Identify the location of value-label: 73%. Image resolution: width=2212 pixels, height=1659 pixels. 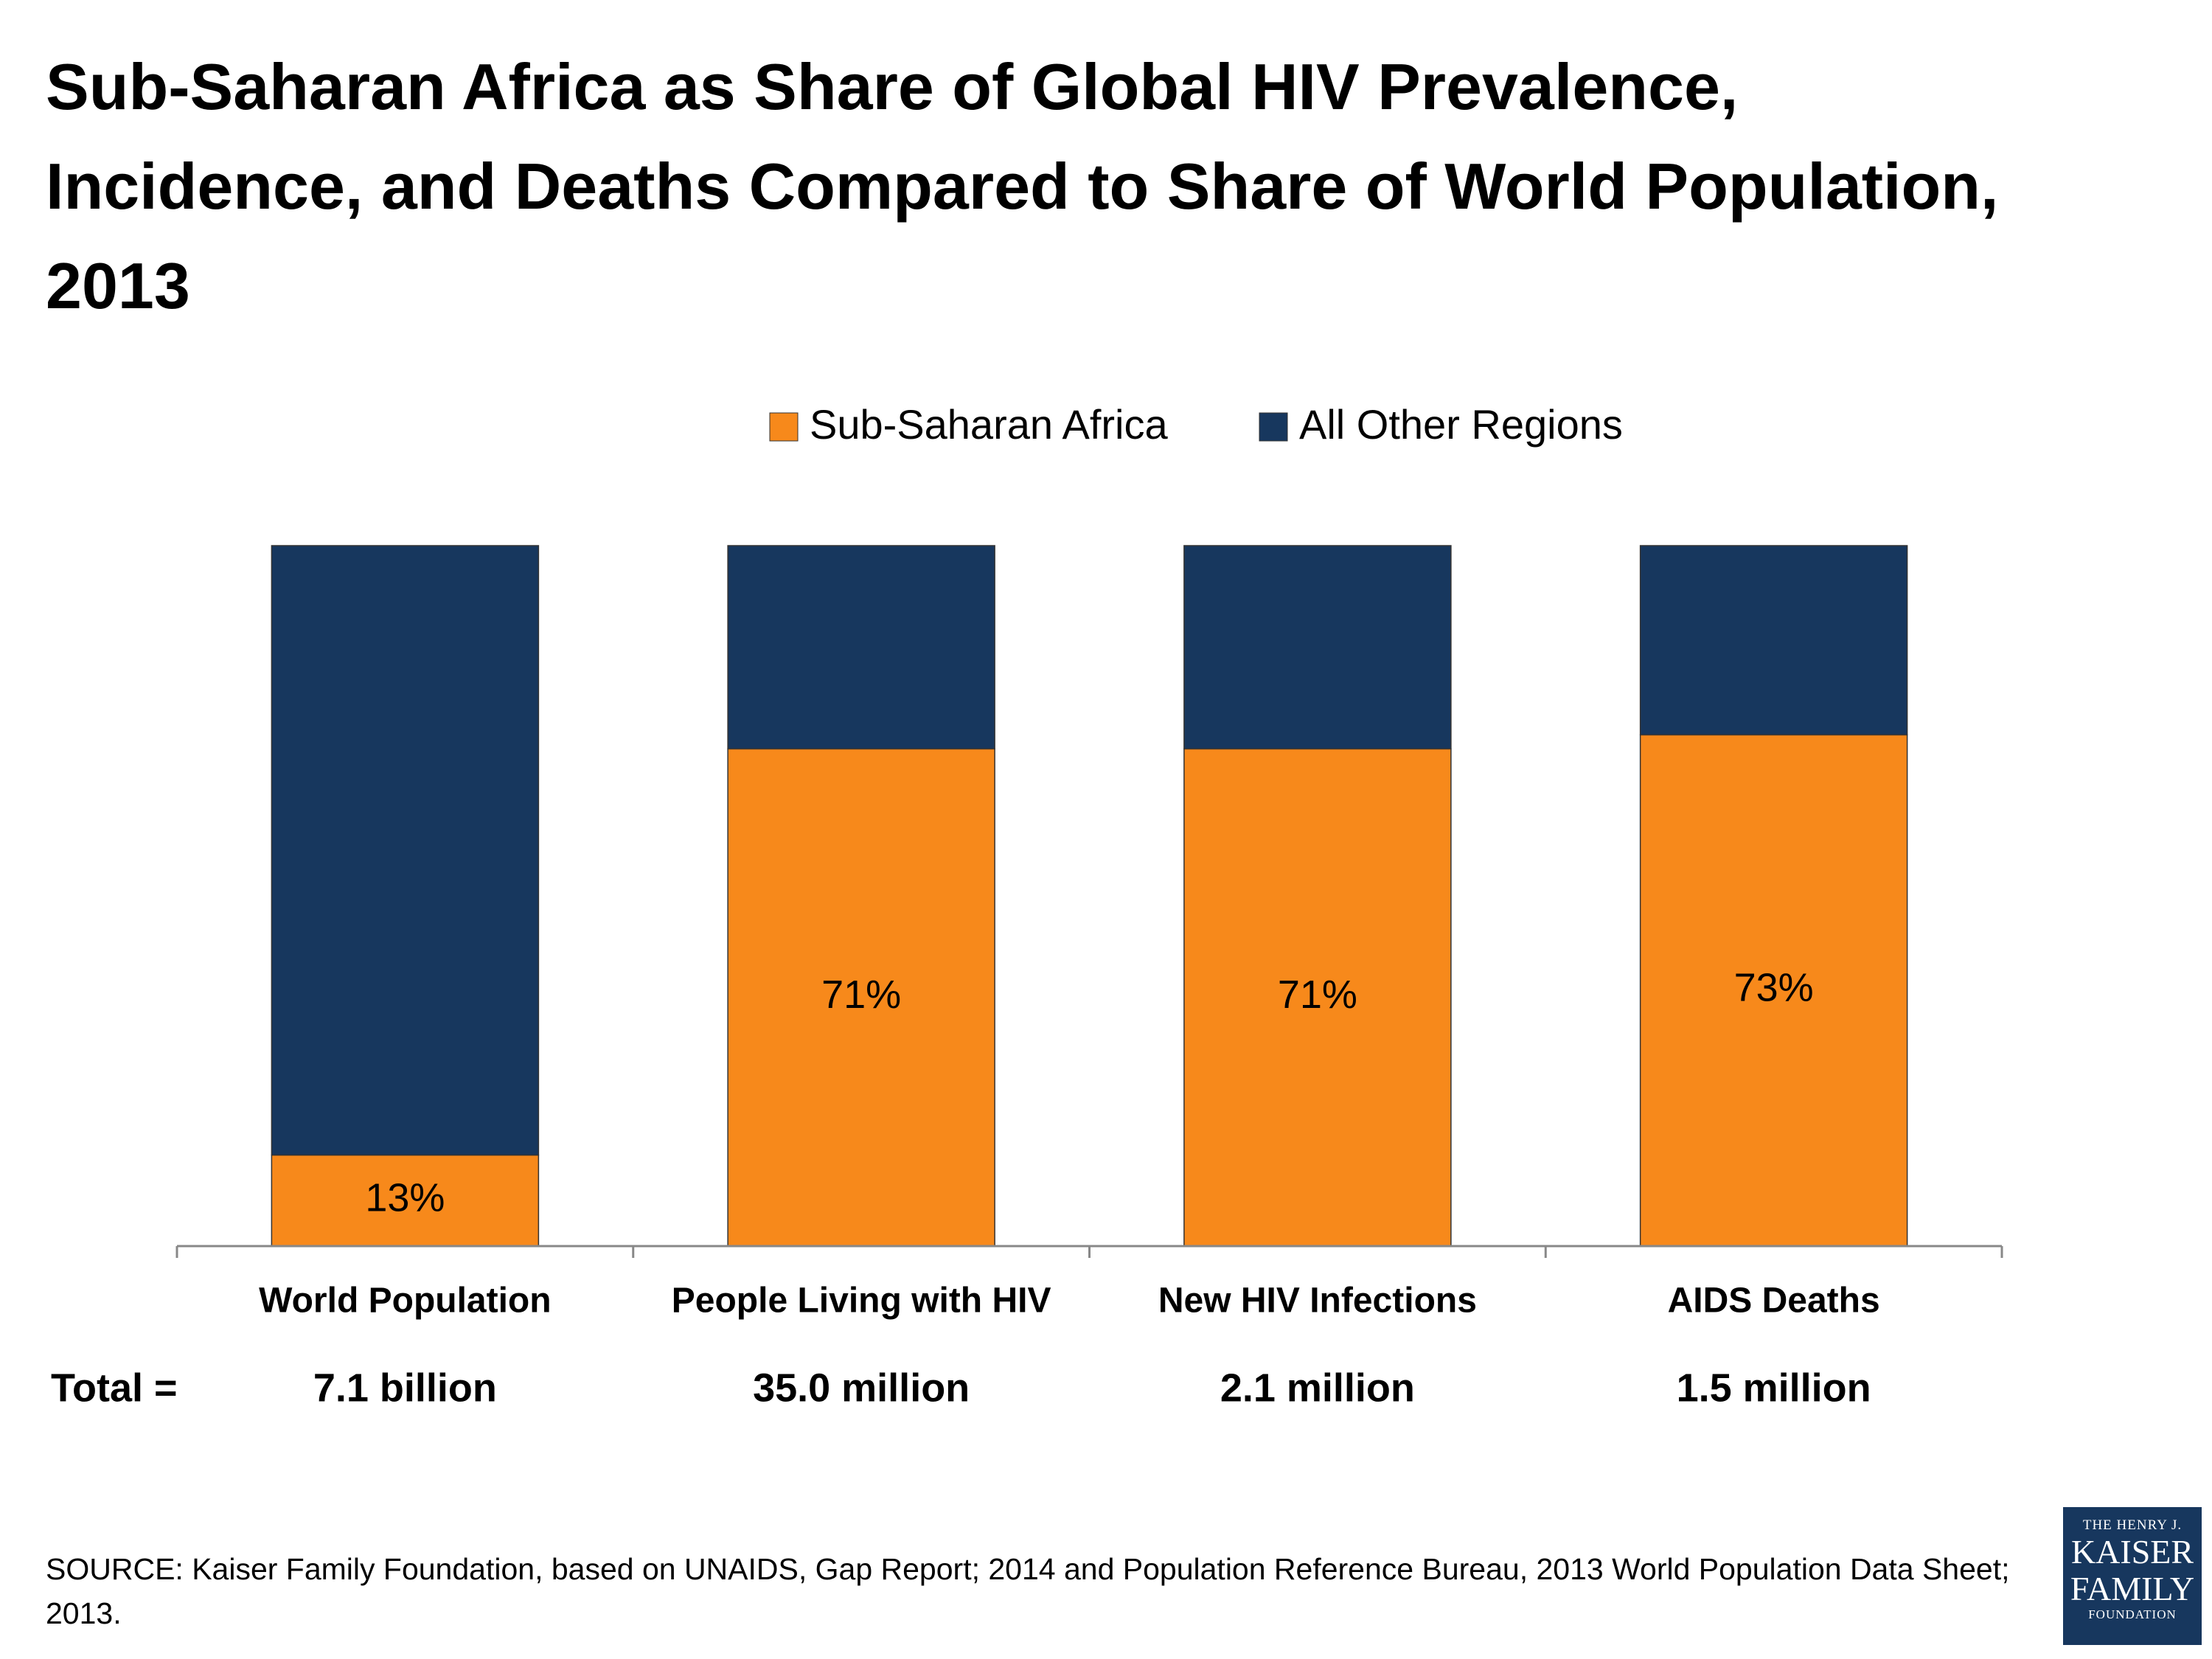
(1774, 988).